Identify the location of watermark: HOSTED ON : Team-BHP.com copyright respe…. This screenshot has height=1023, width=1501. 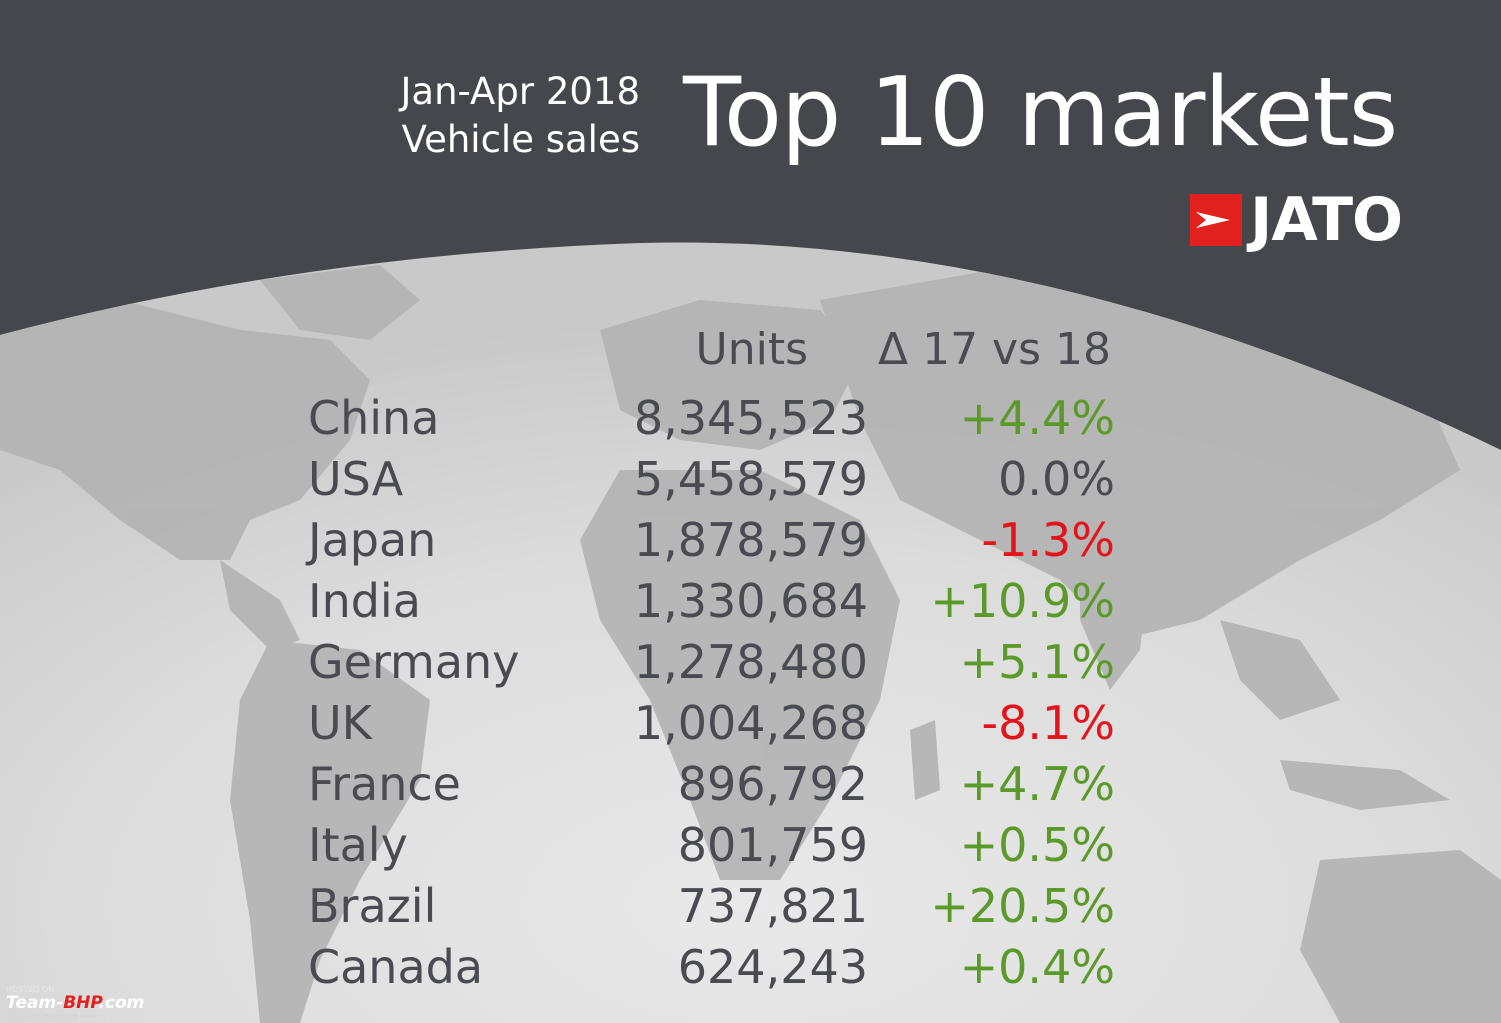
(75, 1002).